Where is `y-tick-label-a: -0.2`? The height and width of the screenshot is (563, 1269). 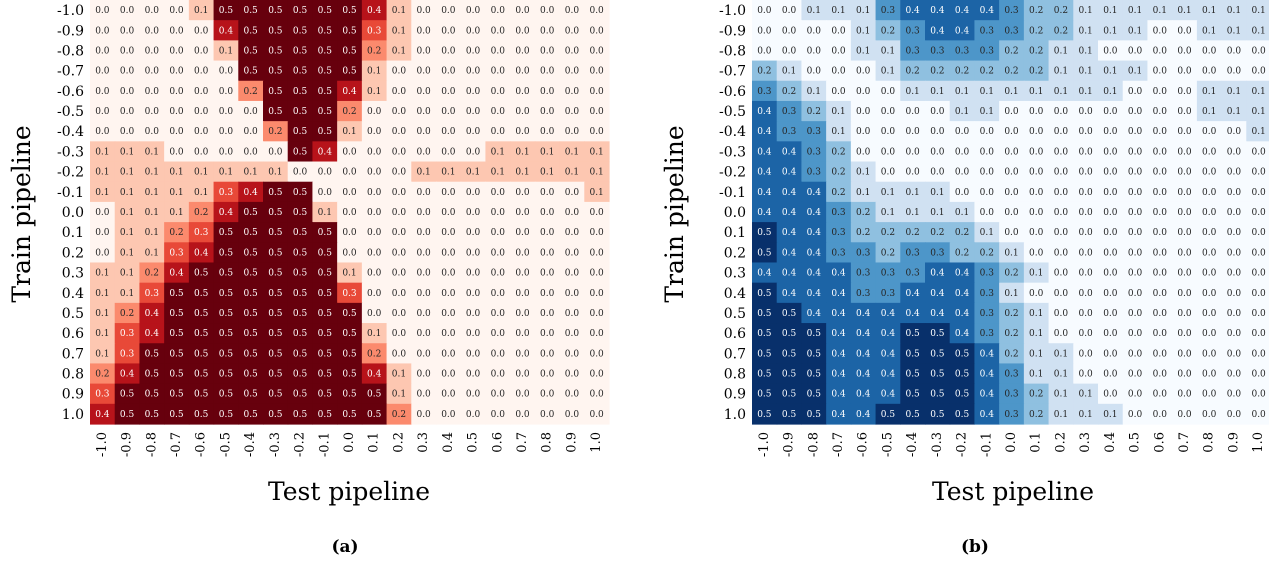
y-tick-label-a: -0.2 is located at coordinates (70, 173).